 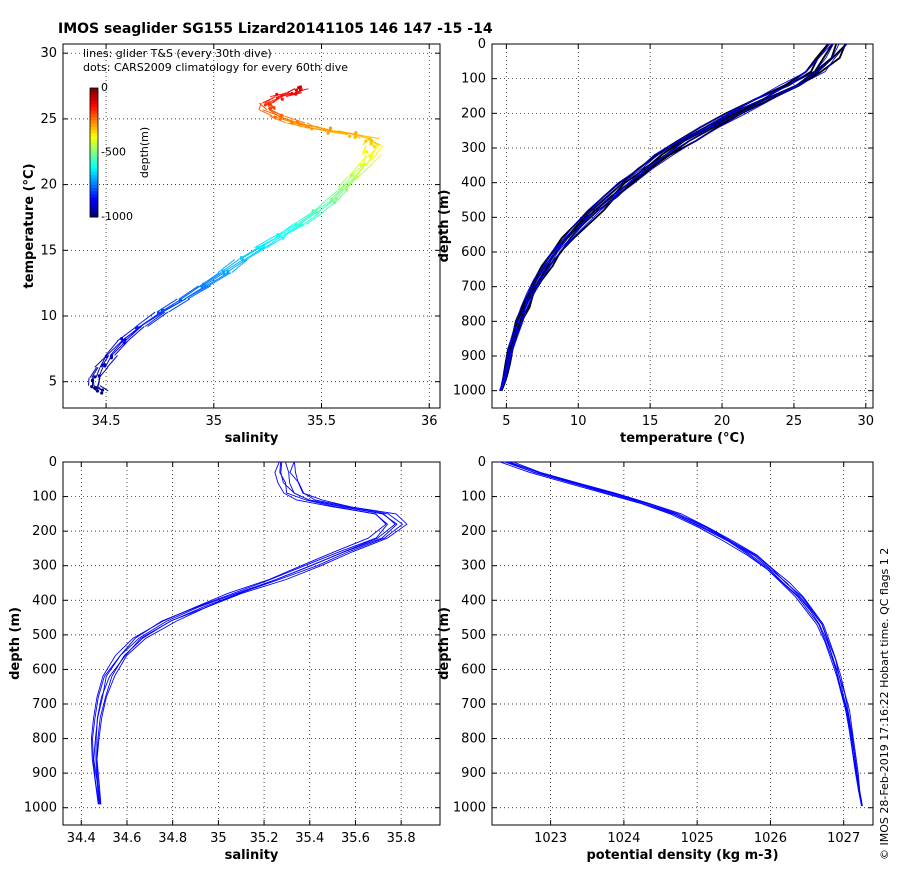 I want to click on temp-glider-profile, so click(x=670, y=217).